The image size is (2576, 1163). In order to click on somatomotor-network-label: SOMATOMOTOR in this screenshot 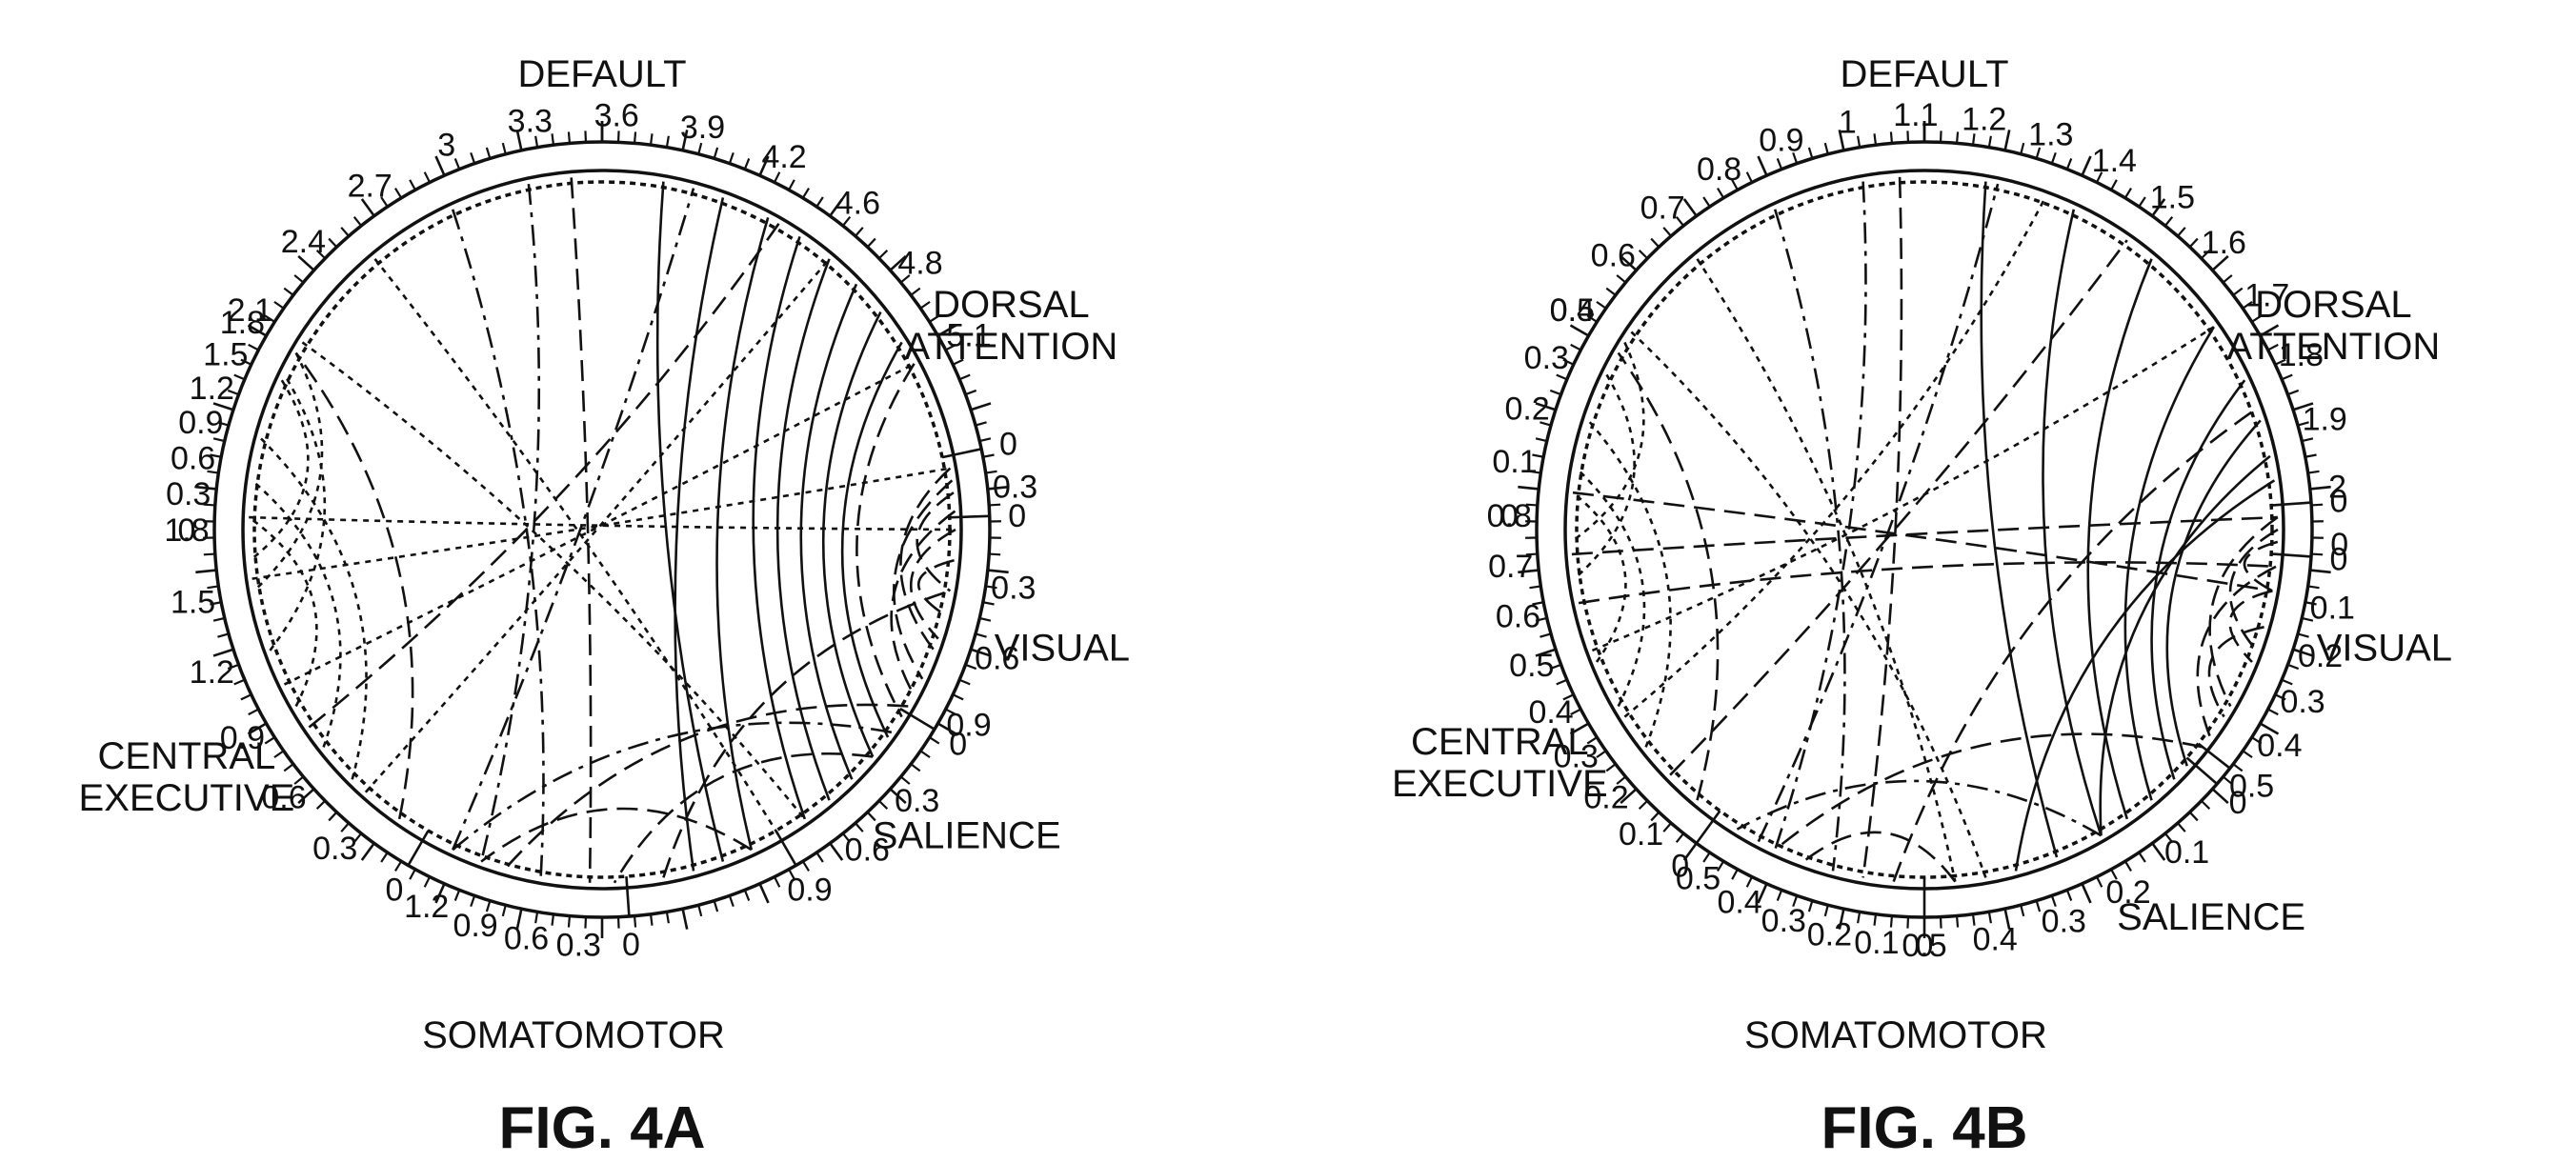, I will do `click(1895, 1035)`.